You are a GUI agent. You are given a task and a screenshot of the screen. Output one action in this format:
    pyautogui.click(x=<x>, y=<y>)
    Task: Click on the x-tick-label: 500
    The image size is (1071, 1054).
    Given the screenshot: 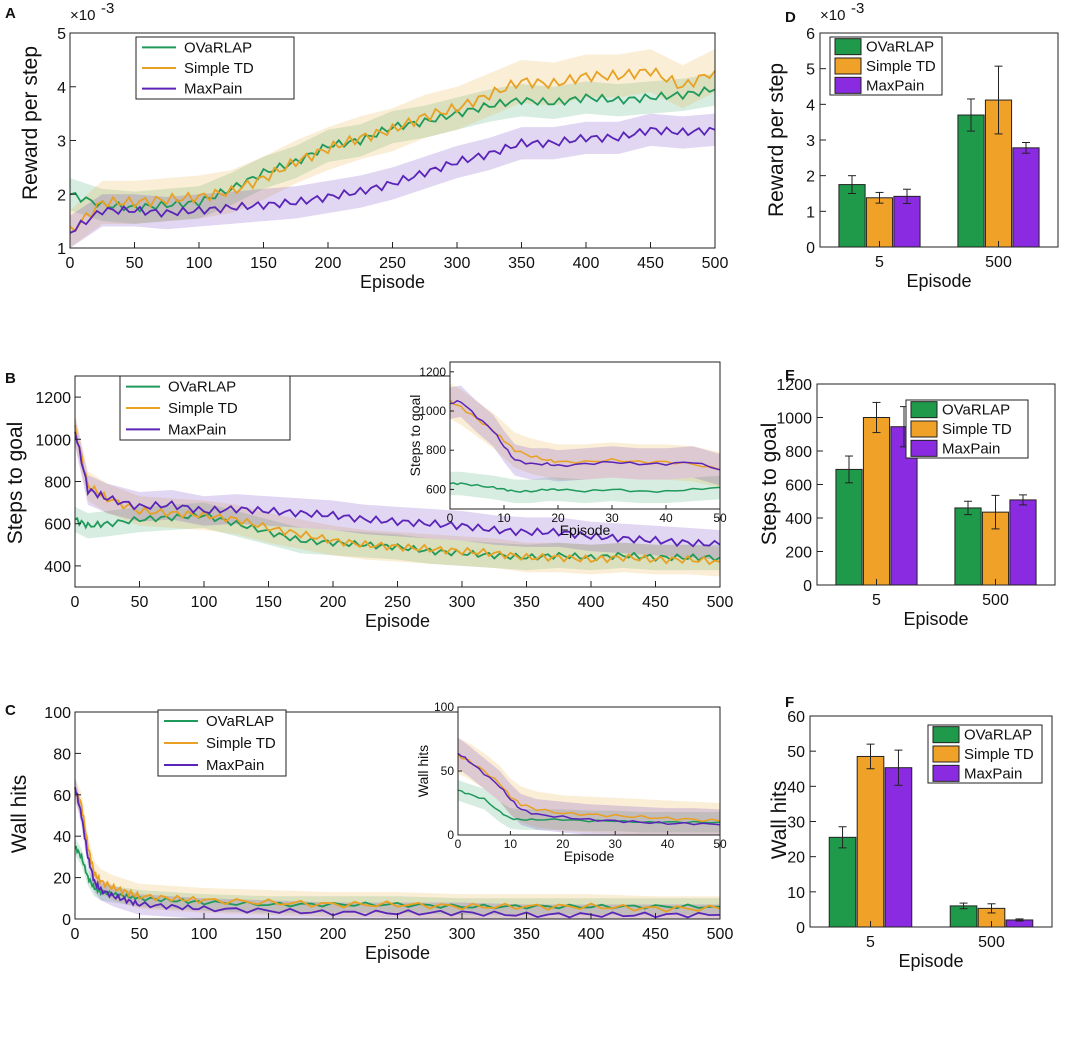 What is the action you would take?
    pyautogui.click(x=998, y=262)
    